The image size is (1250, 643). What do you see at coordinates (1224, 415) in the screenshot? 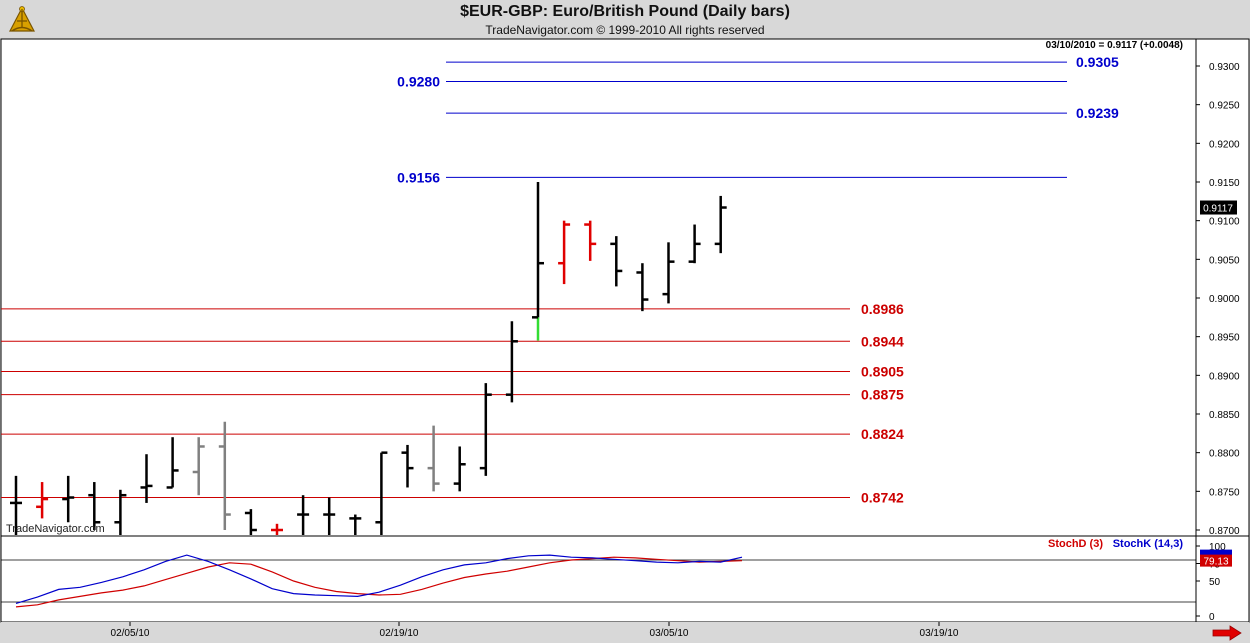
I see `price-tick-label: 0.8850` at bounding box center [1224, 415].